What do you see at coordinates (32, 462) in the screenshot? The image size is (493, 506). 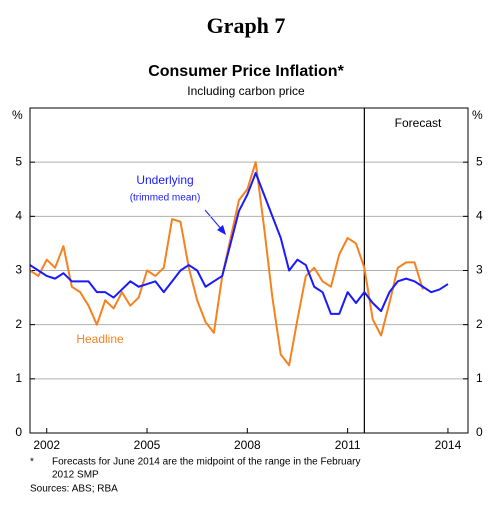 I see `footnote-marker: *` at bounding box center [32, 462].